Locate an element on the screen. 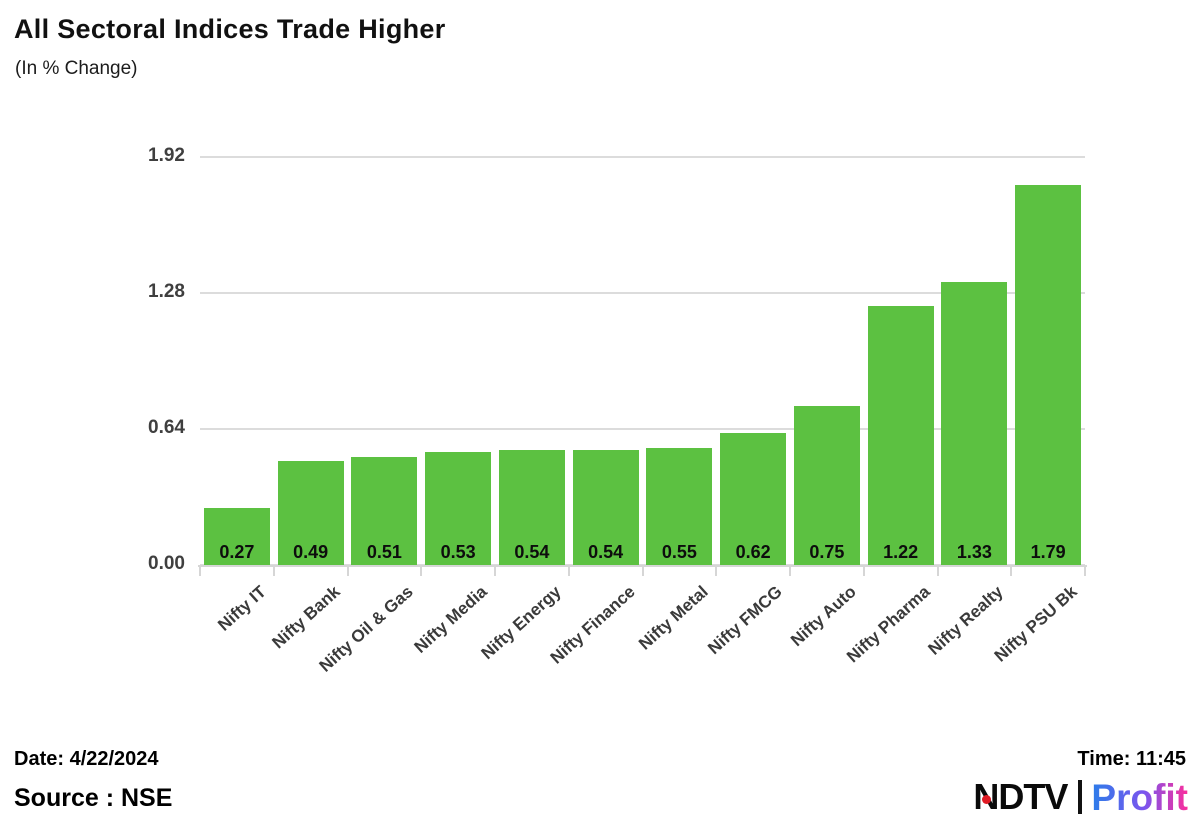 The height and width of the screenshot is (831, 1200). bar-nifty-fmcg: 0.62 is located at coordinates (753, 499).